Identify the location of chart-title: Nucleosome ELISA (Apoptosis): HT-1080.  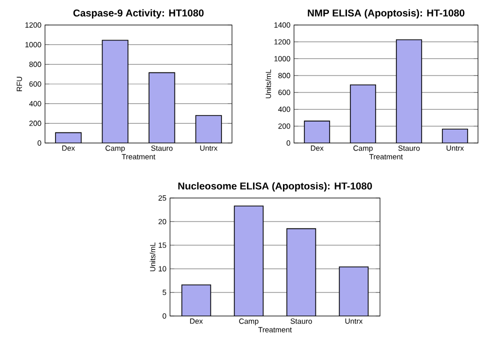
(275, 187).